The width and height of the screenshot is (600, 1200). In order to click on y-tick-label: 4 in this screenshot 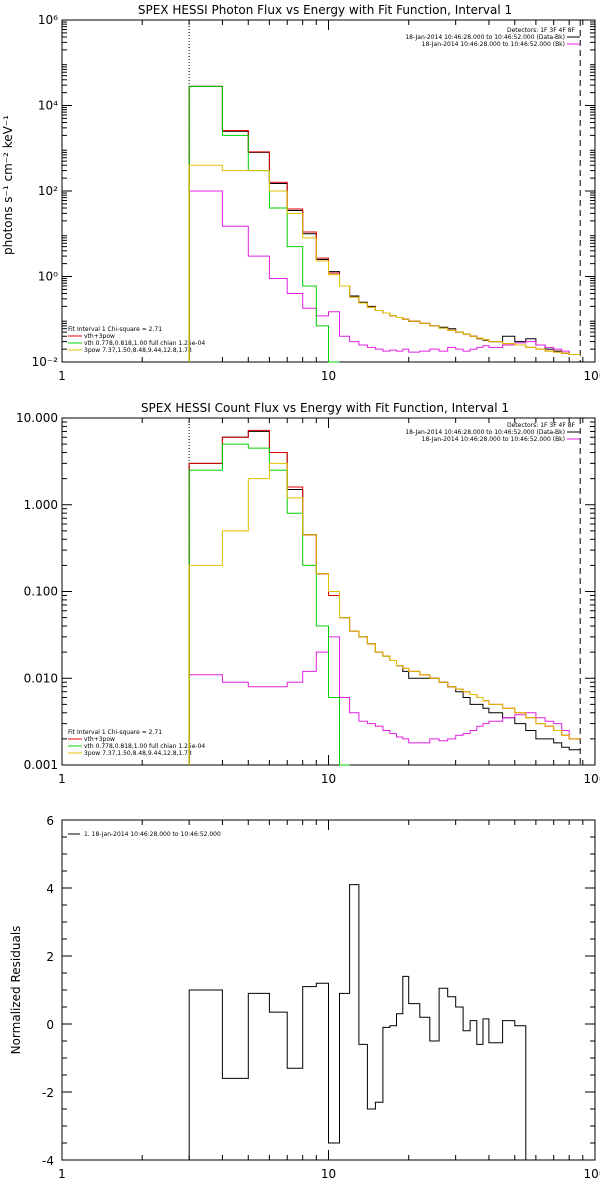, I will do `click(50, 889)`.